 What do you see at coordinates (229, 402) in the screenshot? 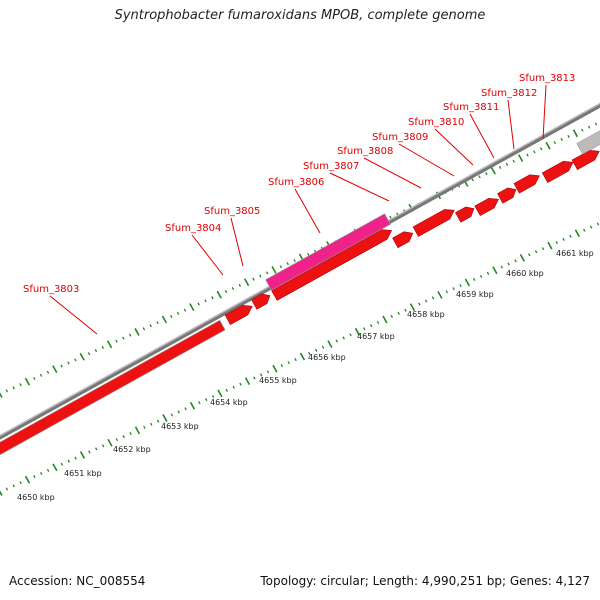
I see `scale-label: 4654 kbp` at bounding box center [229, 402].